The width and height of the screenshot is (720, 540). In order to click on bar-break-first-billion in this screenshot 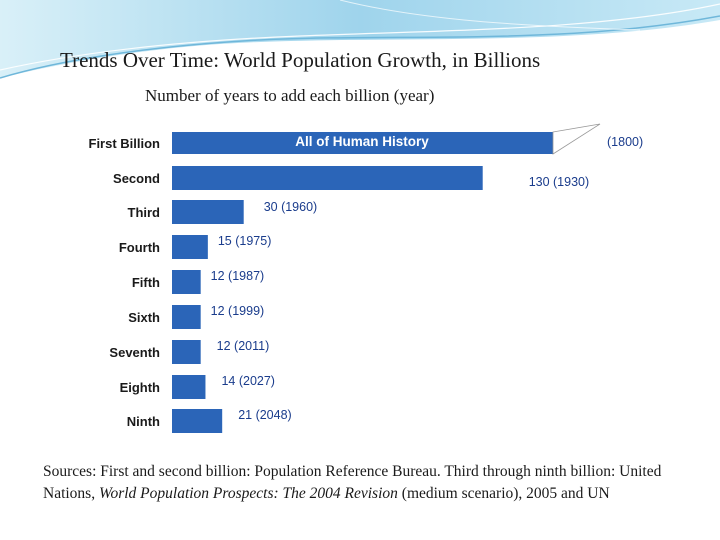, I will do `click(576, 139)`.